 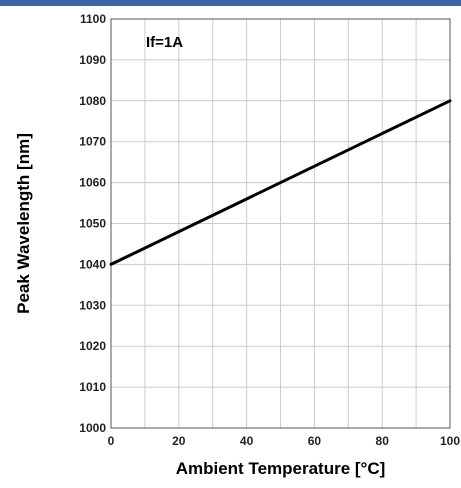 I want to click on x-tick-label: 20, so click(x=179, y=441).